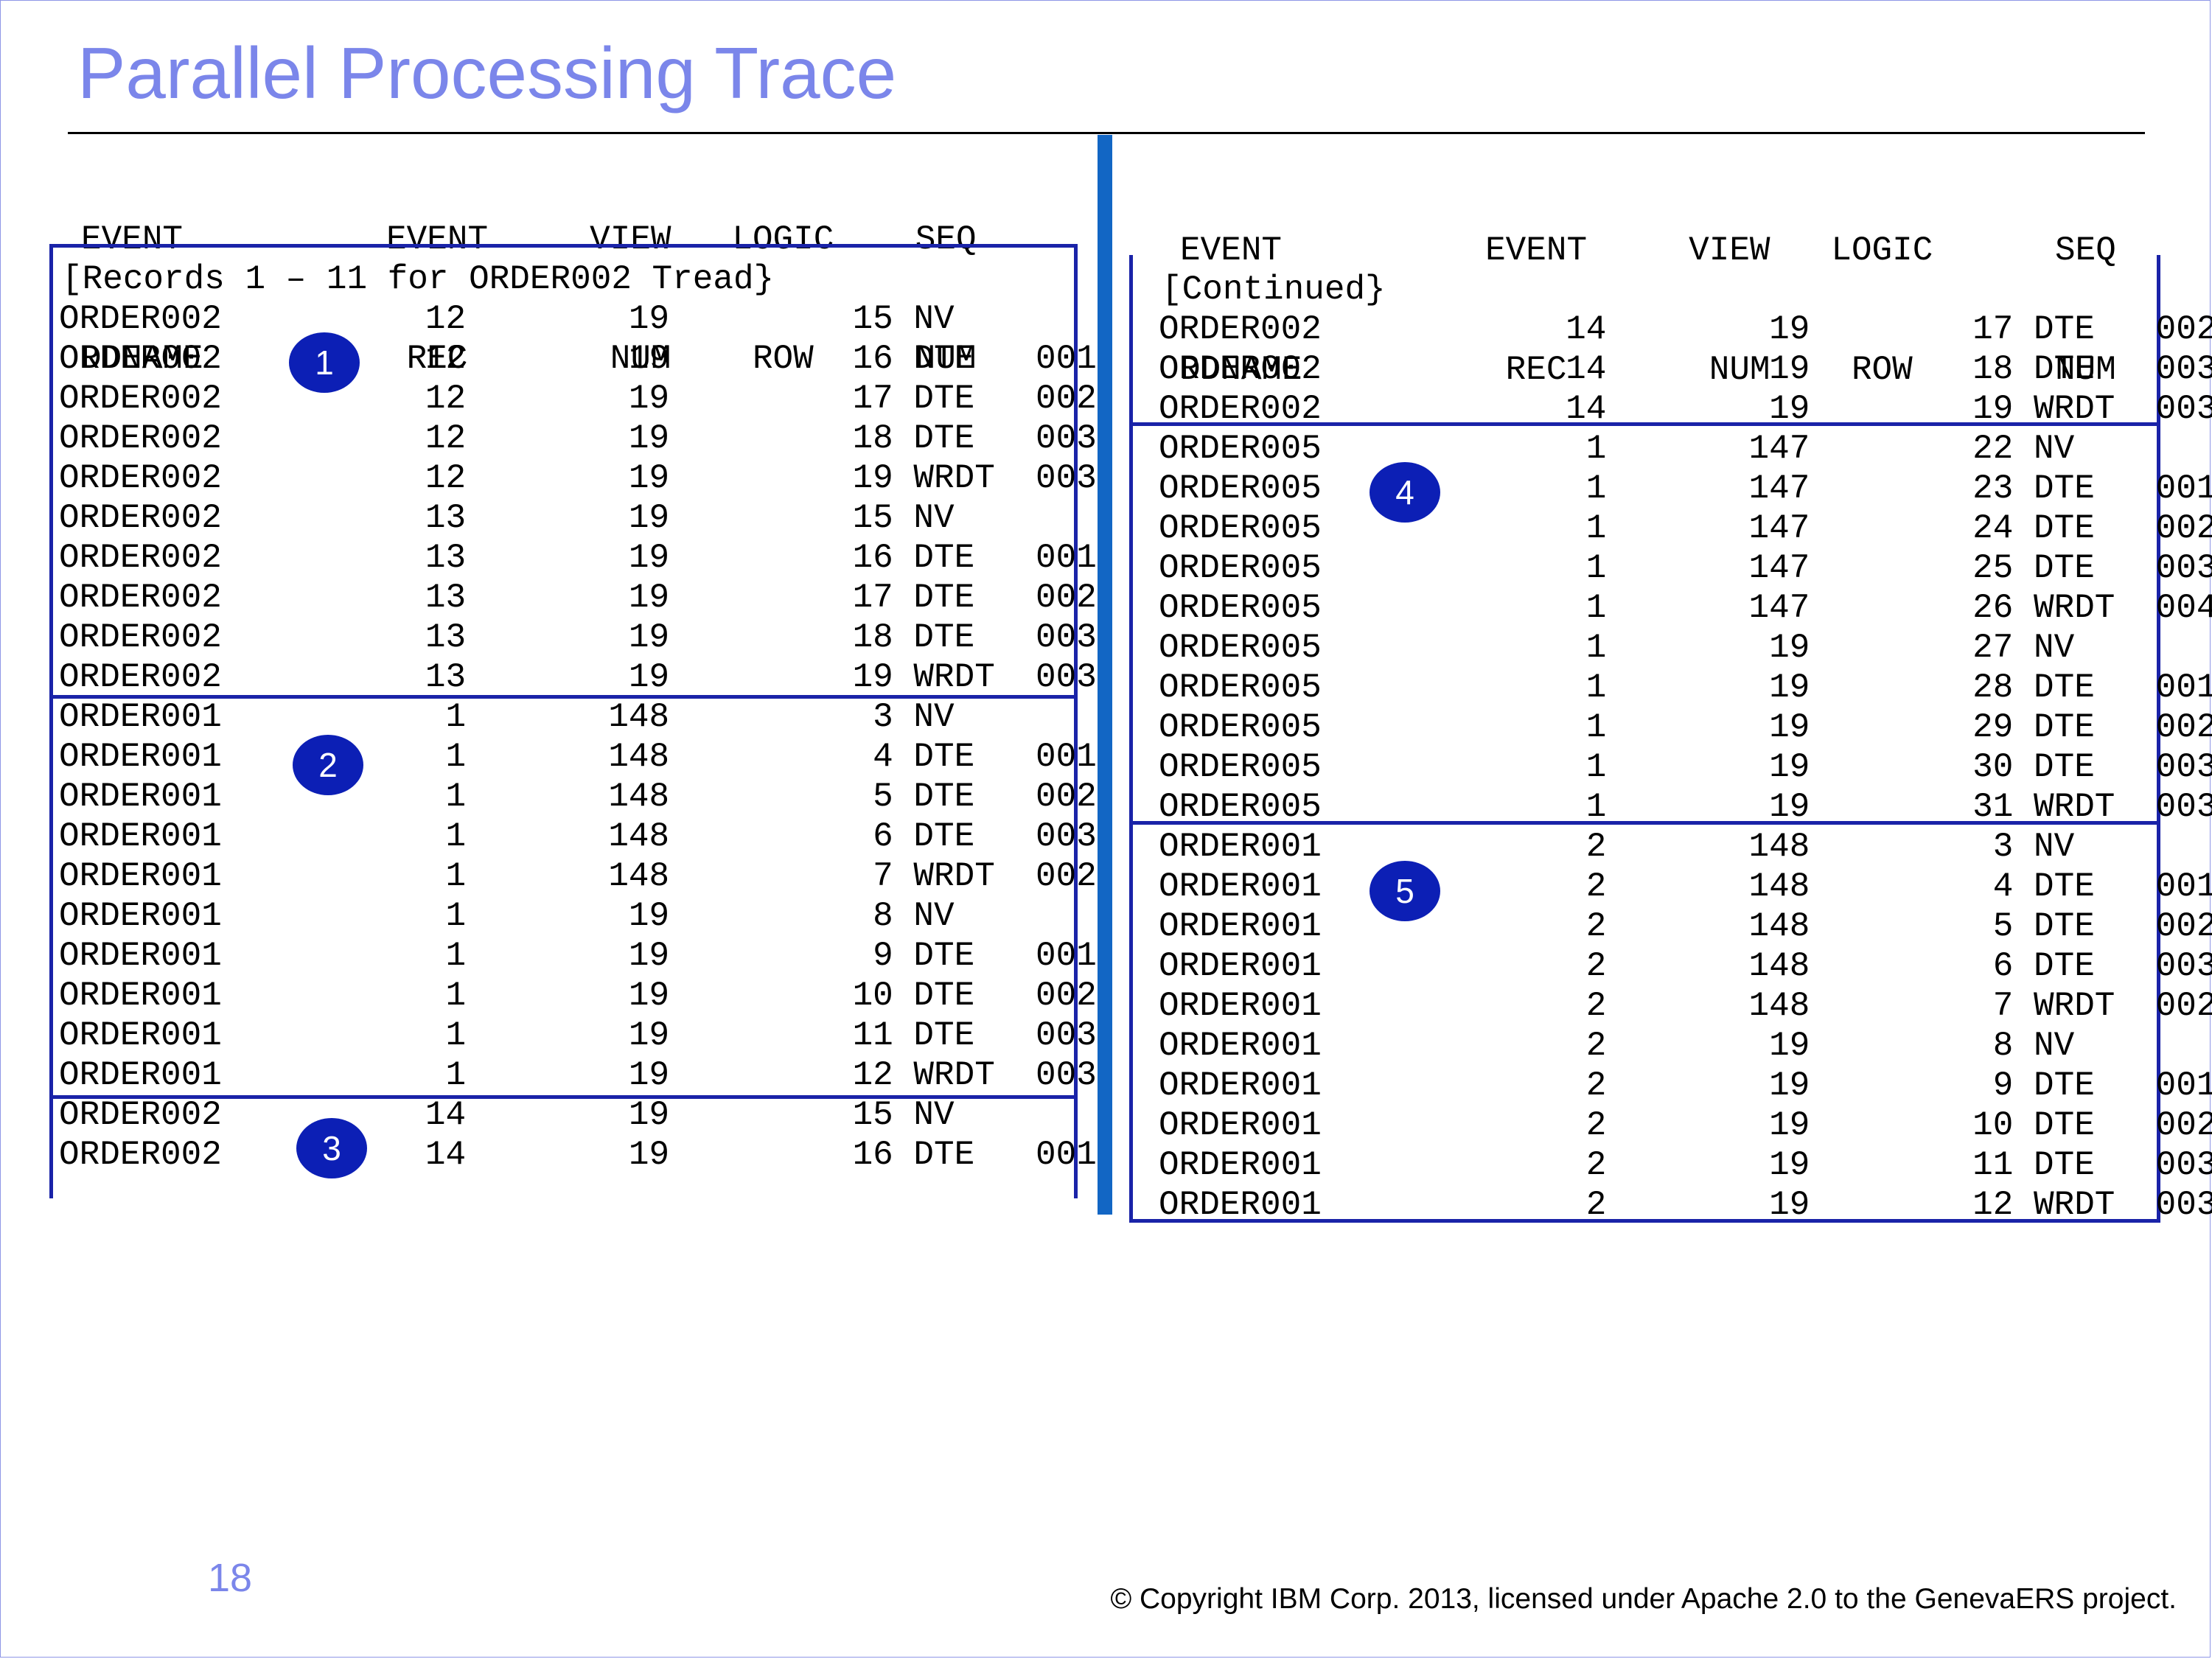 This screenshot has height=1659, width=2212. Describe the element at coordinates (1685, 966) in the screenshot. I see `trace-row: ORDER001 2 148 6 DTE 003` at that location.